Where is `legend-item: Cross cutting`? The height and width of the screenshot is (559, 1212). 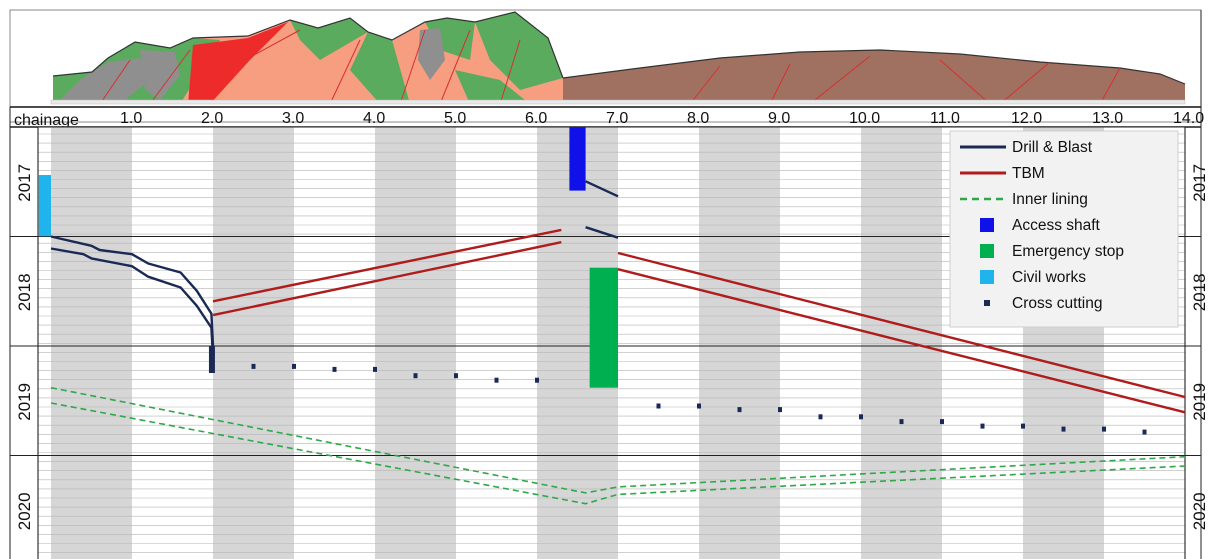 legend-item: Cross cutting is located at coordinates (1043, 303).